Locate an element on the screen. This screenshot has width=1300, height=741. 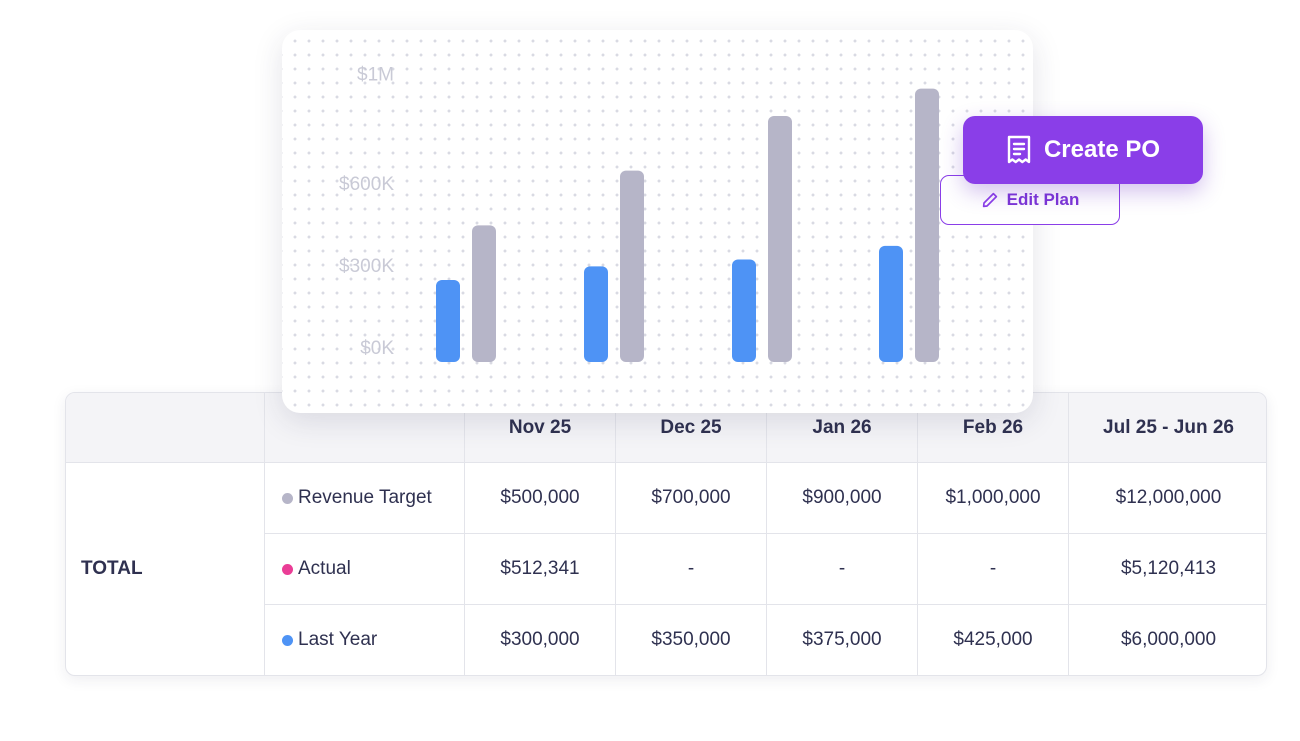
y-axis-tick-label: $0K is located at coordinates (377, 348).